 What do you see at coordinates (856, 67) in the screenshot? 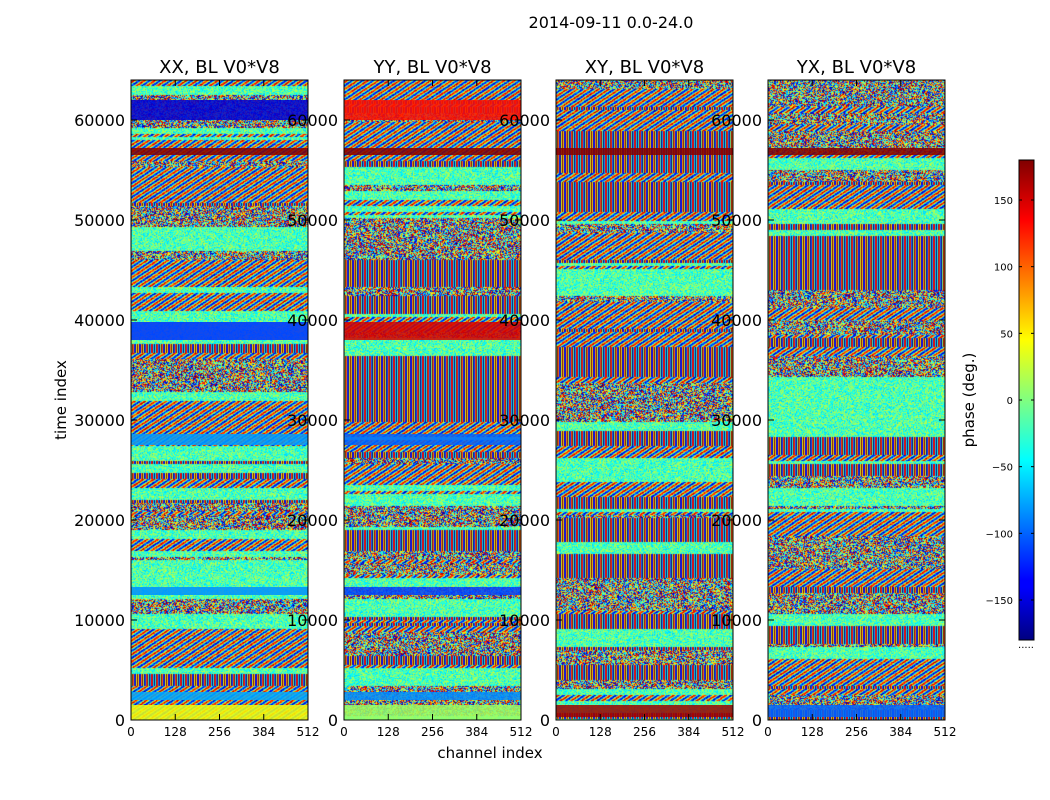
I see `panel-title: YX, BL V0*V8` at bounding box center [856, 67].